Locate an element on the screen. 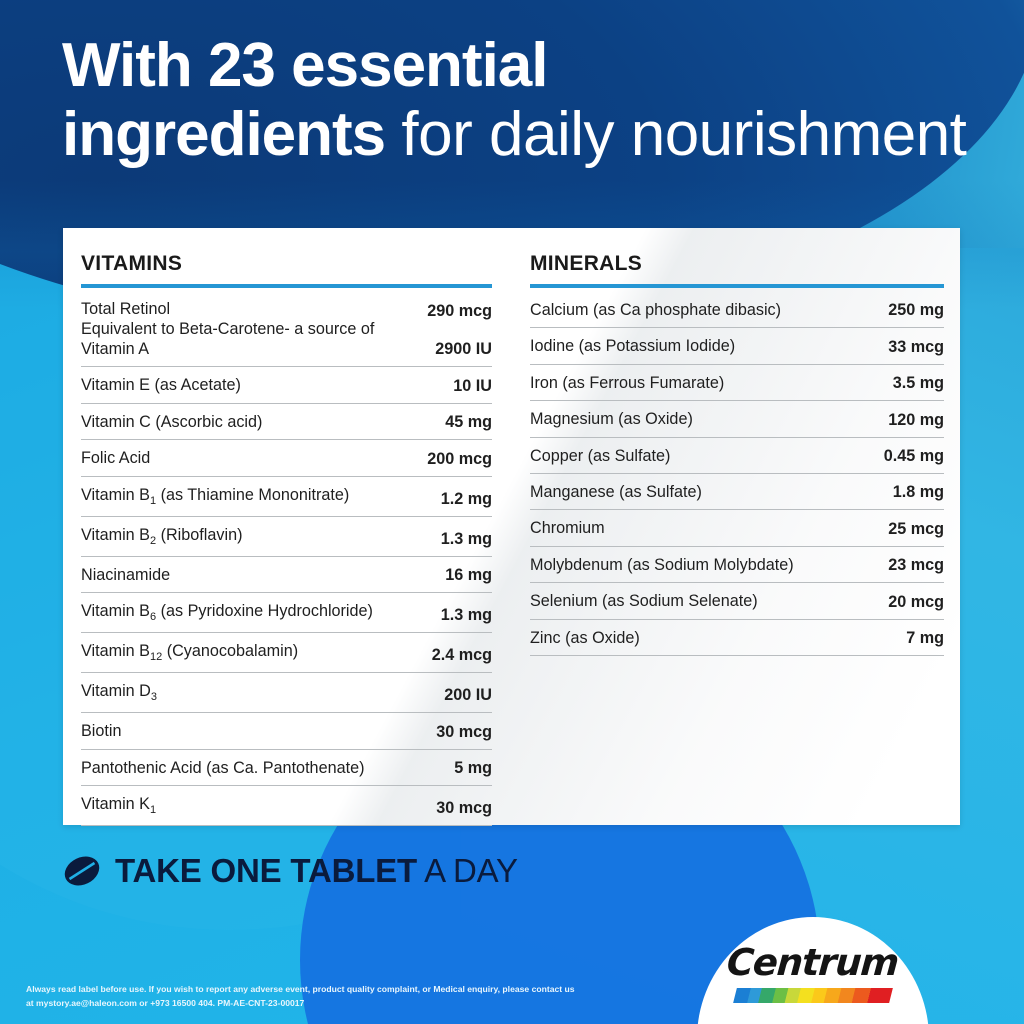 The width and height of the screenshot is (1024, 1024). nutrient-name: Copper (as Sulfate) is located at coordinates (698, 456).